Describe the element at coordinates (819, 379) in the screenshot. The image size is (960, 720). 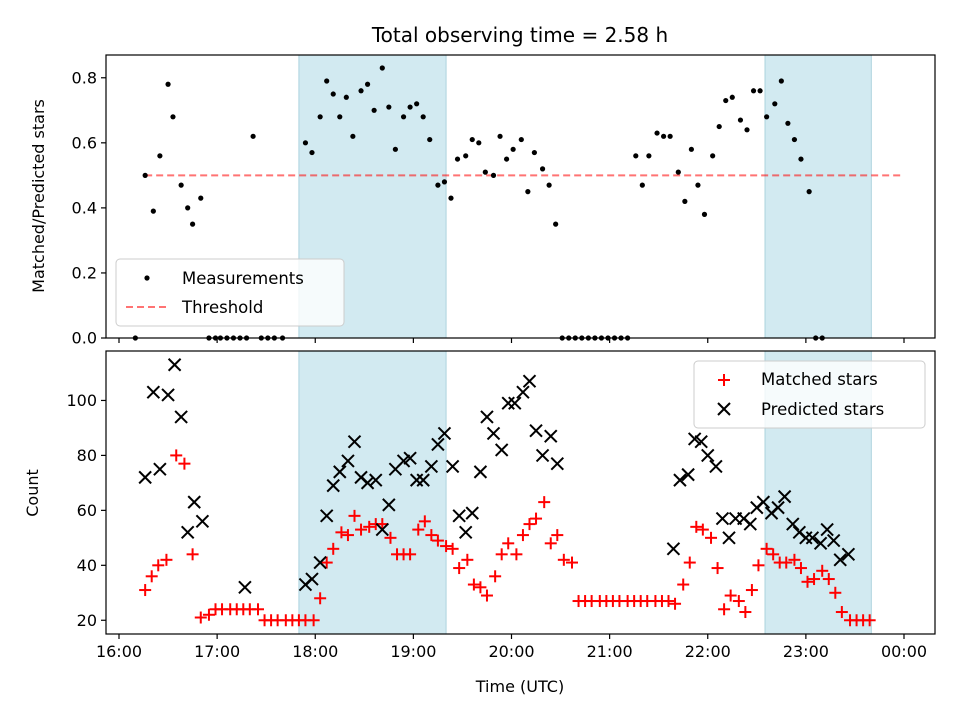
I see `legend-matched-label: Matched stars` at that location.